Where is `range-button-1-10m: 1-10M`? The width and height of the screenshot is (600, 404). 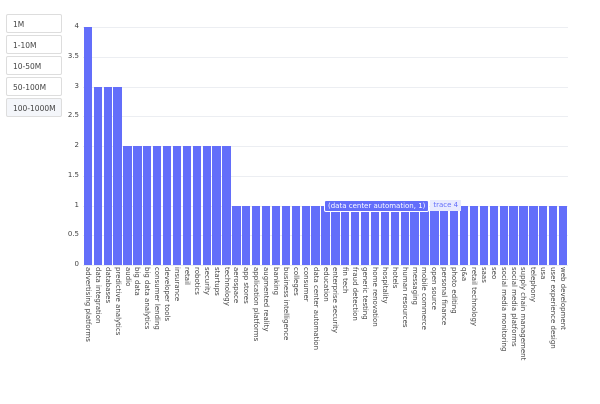 range-button-1-10m: 1-10M is located at coordinates (34, 44).